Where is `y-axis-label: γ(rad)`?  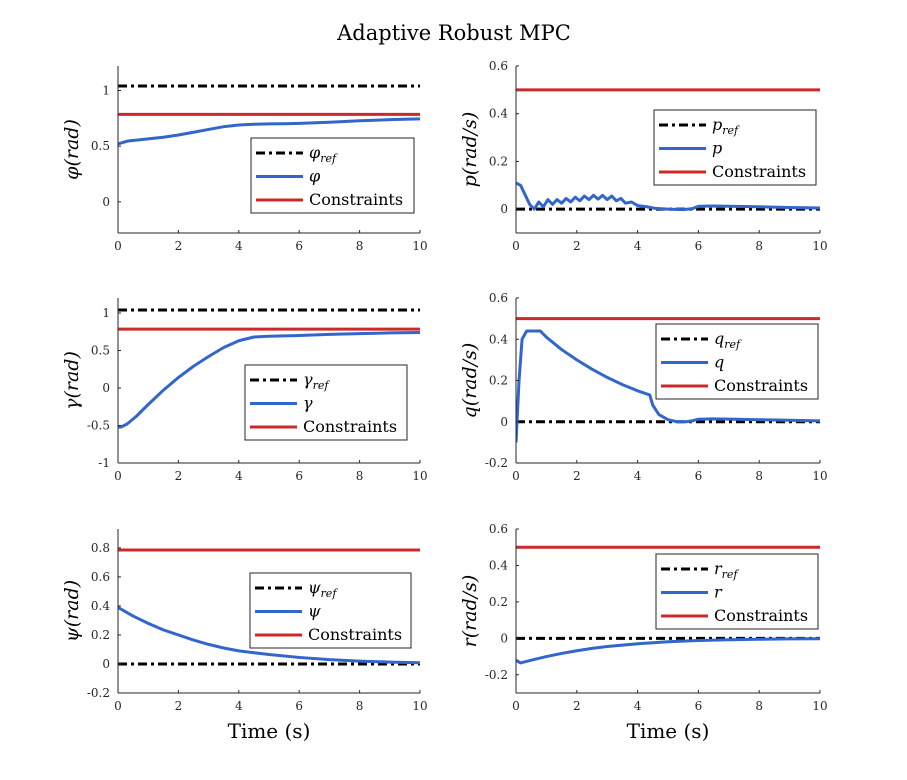 y-axis-label: γ(rad) is located at coordinates (72, 380).